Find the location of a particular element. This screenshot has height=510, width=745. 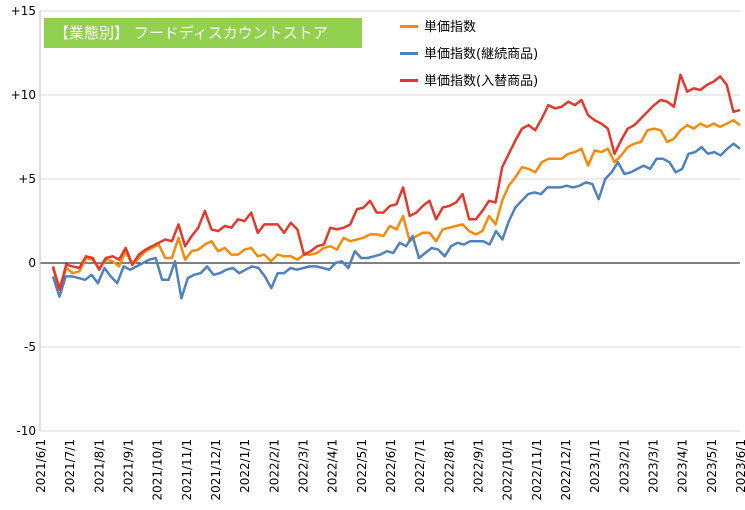

x-tick-label: 2023/1/1 is located at coordinates (595, 466).